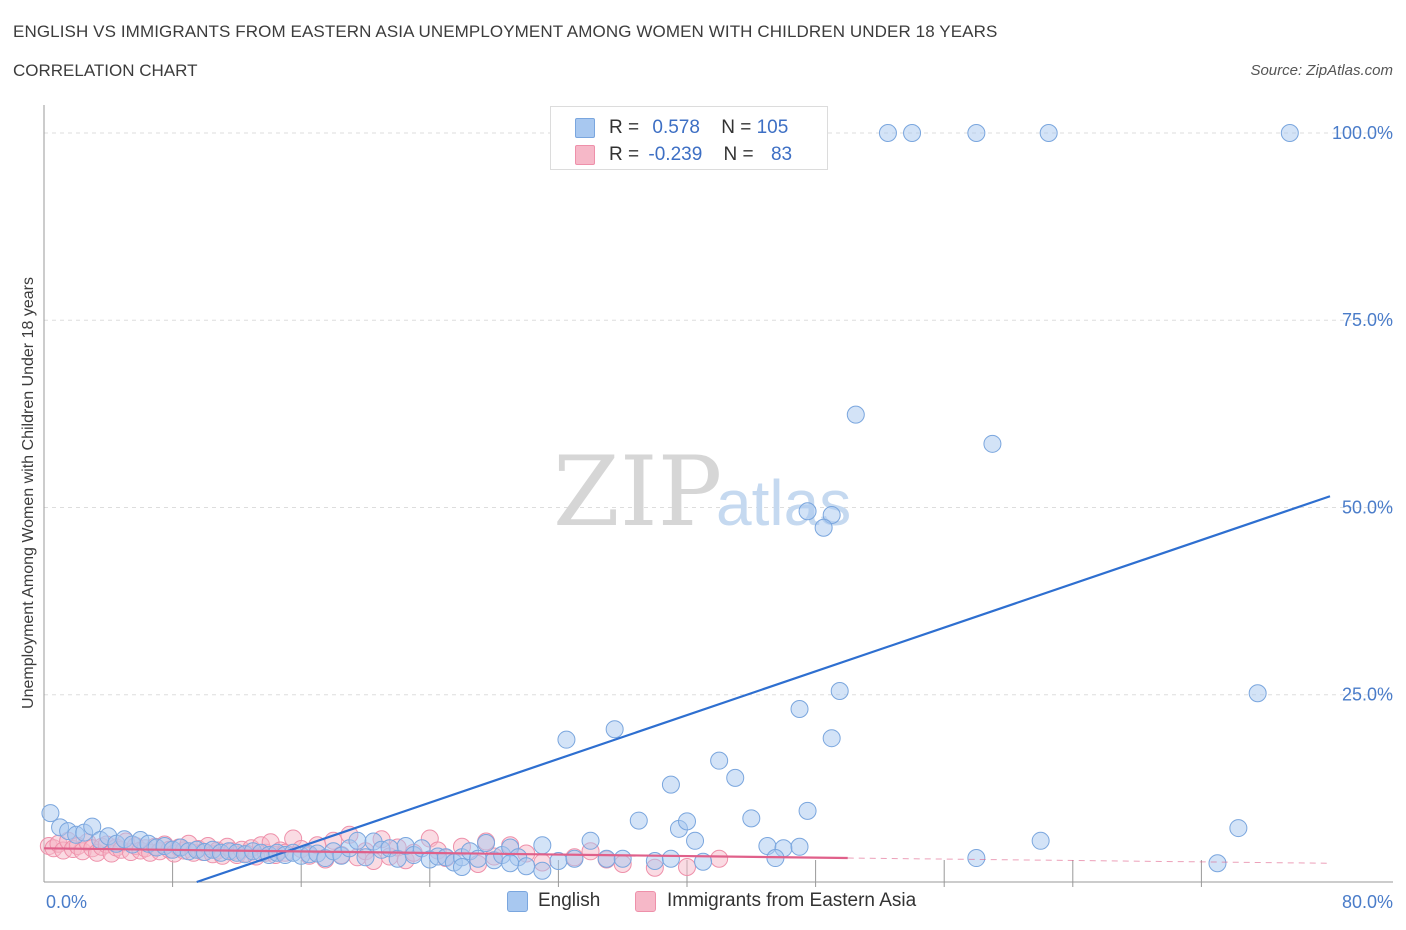  I want to click on legend-immigrants-n-label: N =, so click(738, 154).